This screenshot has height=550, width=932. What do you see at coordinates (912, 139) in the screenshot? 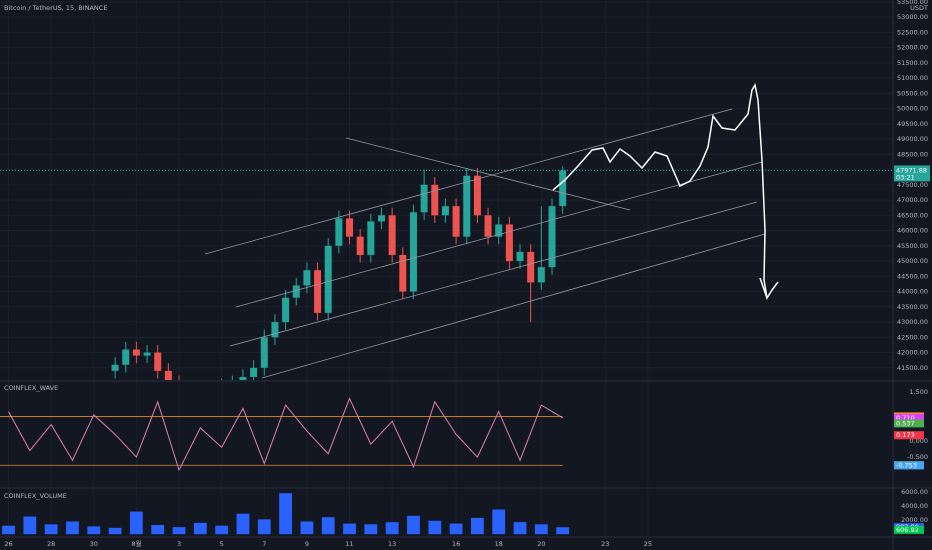
I see `y-tick-label: 49000.00` at bounding box center [912, 139].